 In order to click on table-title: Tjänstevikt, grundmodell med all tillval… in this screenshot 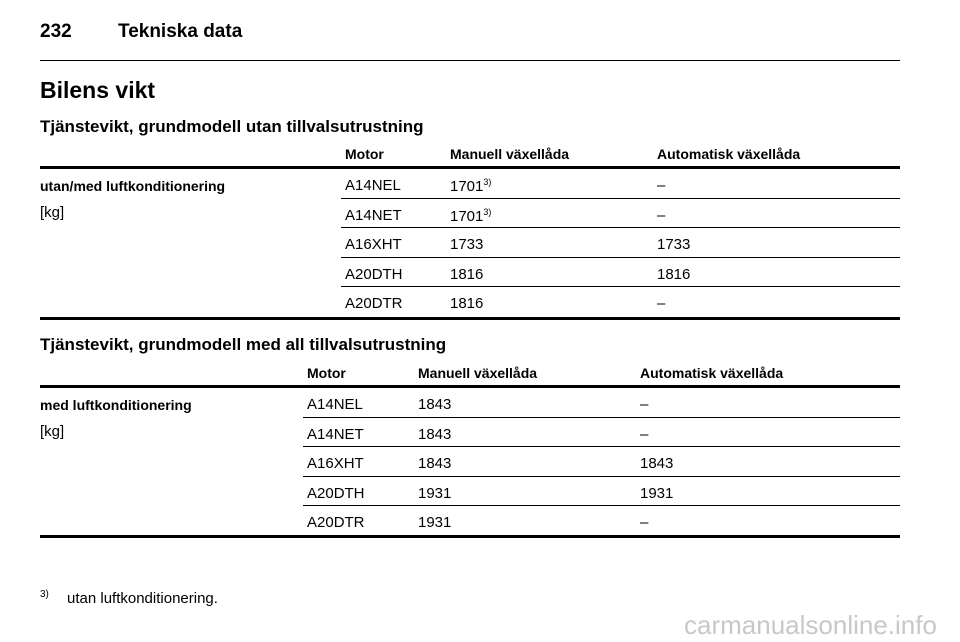, I will do `click(243, 344)`.